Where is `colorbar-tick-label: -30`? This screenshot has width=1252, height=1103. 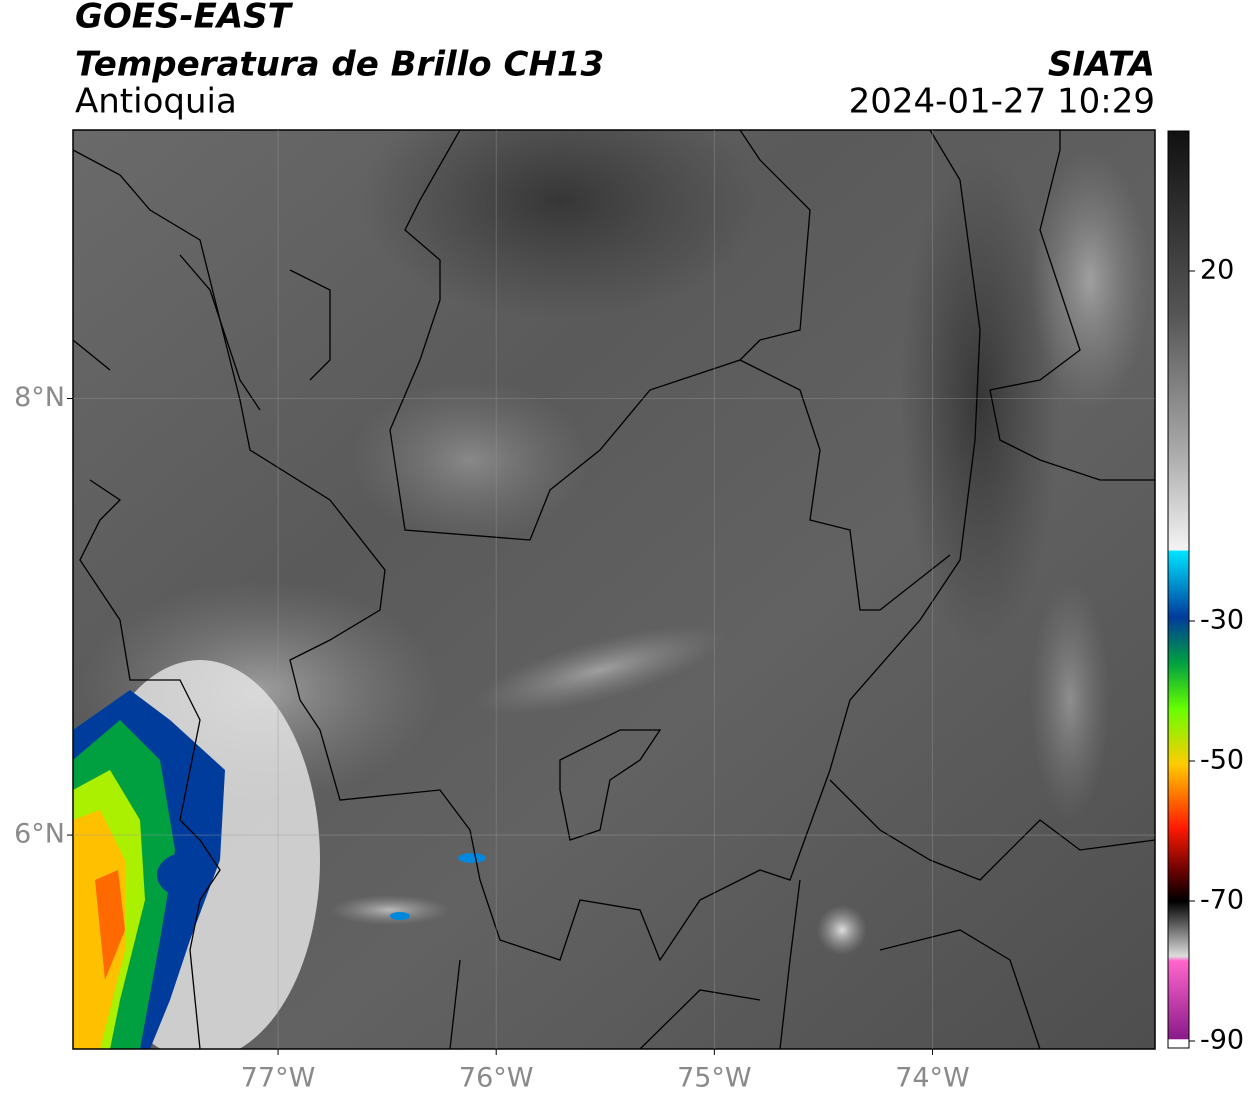 colorbar-tick-label: -30 is located at coordinates (1222, 620).